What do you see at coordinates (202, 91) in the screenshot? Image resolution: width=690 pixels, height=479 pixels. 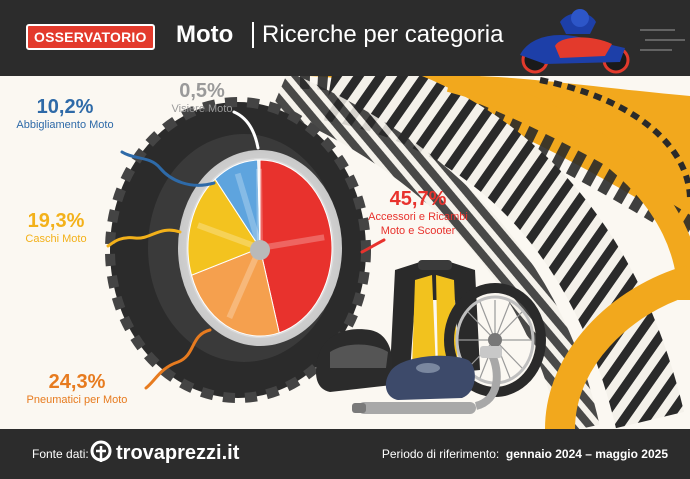 I see `visiere-percent: 0,5%` at bounding box center [202, 91].